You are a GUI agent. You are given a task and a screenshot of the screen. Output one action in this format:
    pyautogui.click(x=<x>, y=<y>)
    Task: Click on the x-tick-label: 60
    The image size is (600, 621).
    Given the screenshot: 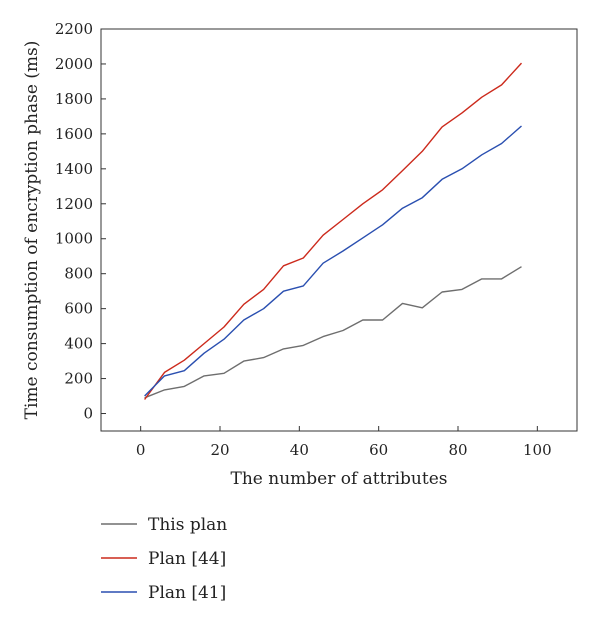 What is the action you would take?
    pyautogui.click(x=378, y=450)
    